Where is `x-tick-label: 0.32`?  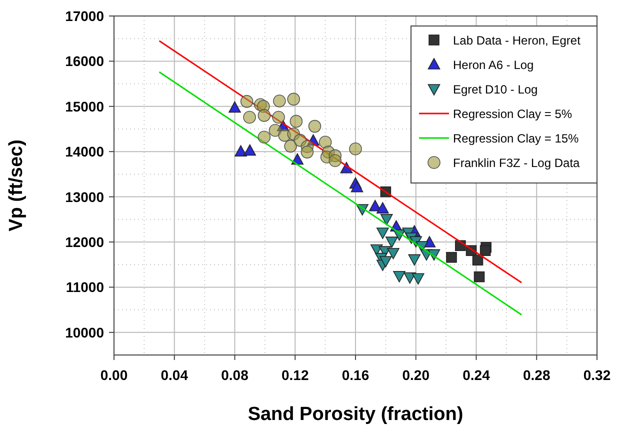 x-tick-label: 0.32 is located at coordinates (597, 375).